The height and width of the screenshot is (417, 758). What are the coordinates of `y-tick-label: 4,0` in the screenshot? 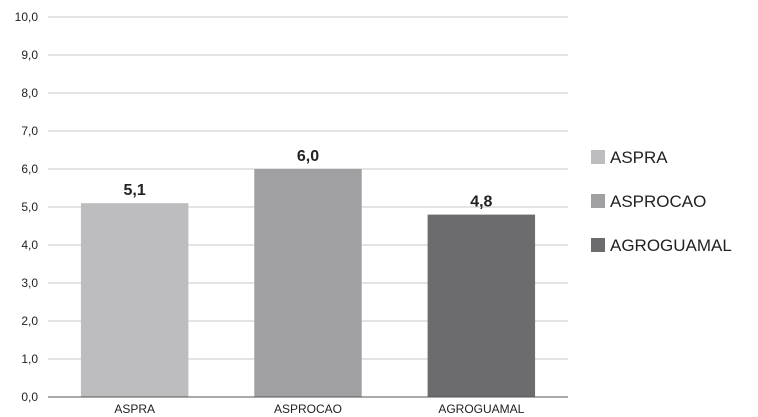 It's located at (29, 245).